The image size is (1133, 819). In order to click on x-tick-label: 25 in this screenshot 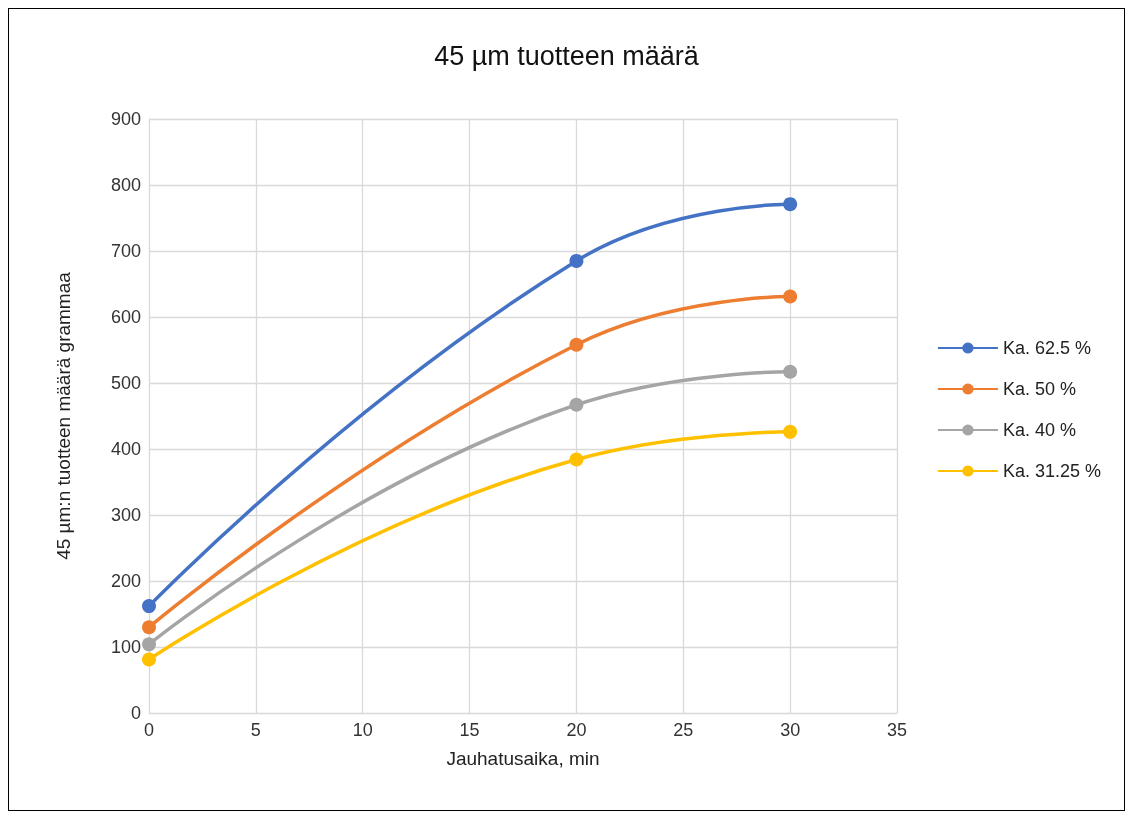, I will do `click(683, 730)`.